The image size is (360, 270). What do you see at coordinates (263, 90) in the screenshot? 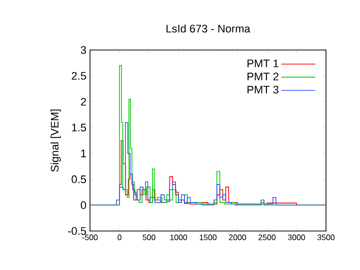
I see `legend-label: PMT 3` at bounding box center [263, 90].